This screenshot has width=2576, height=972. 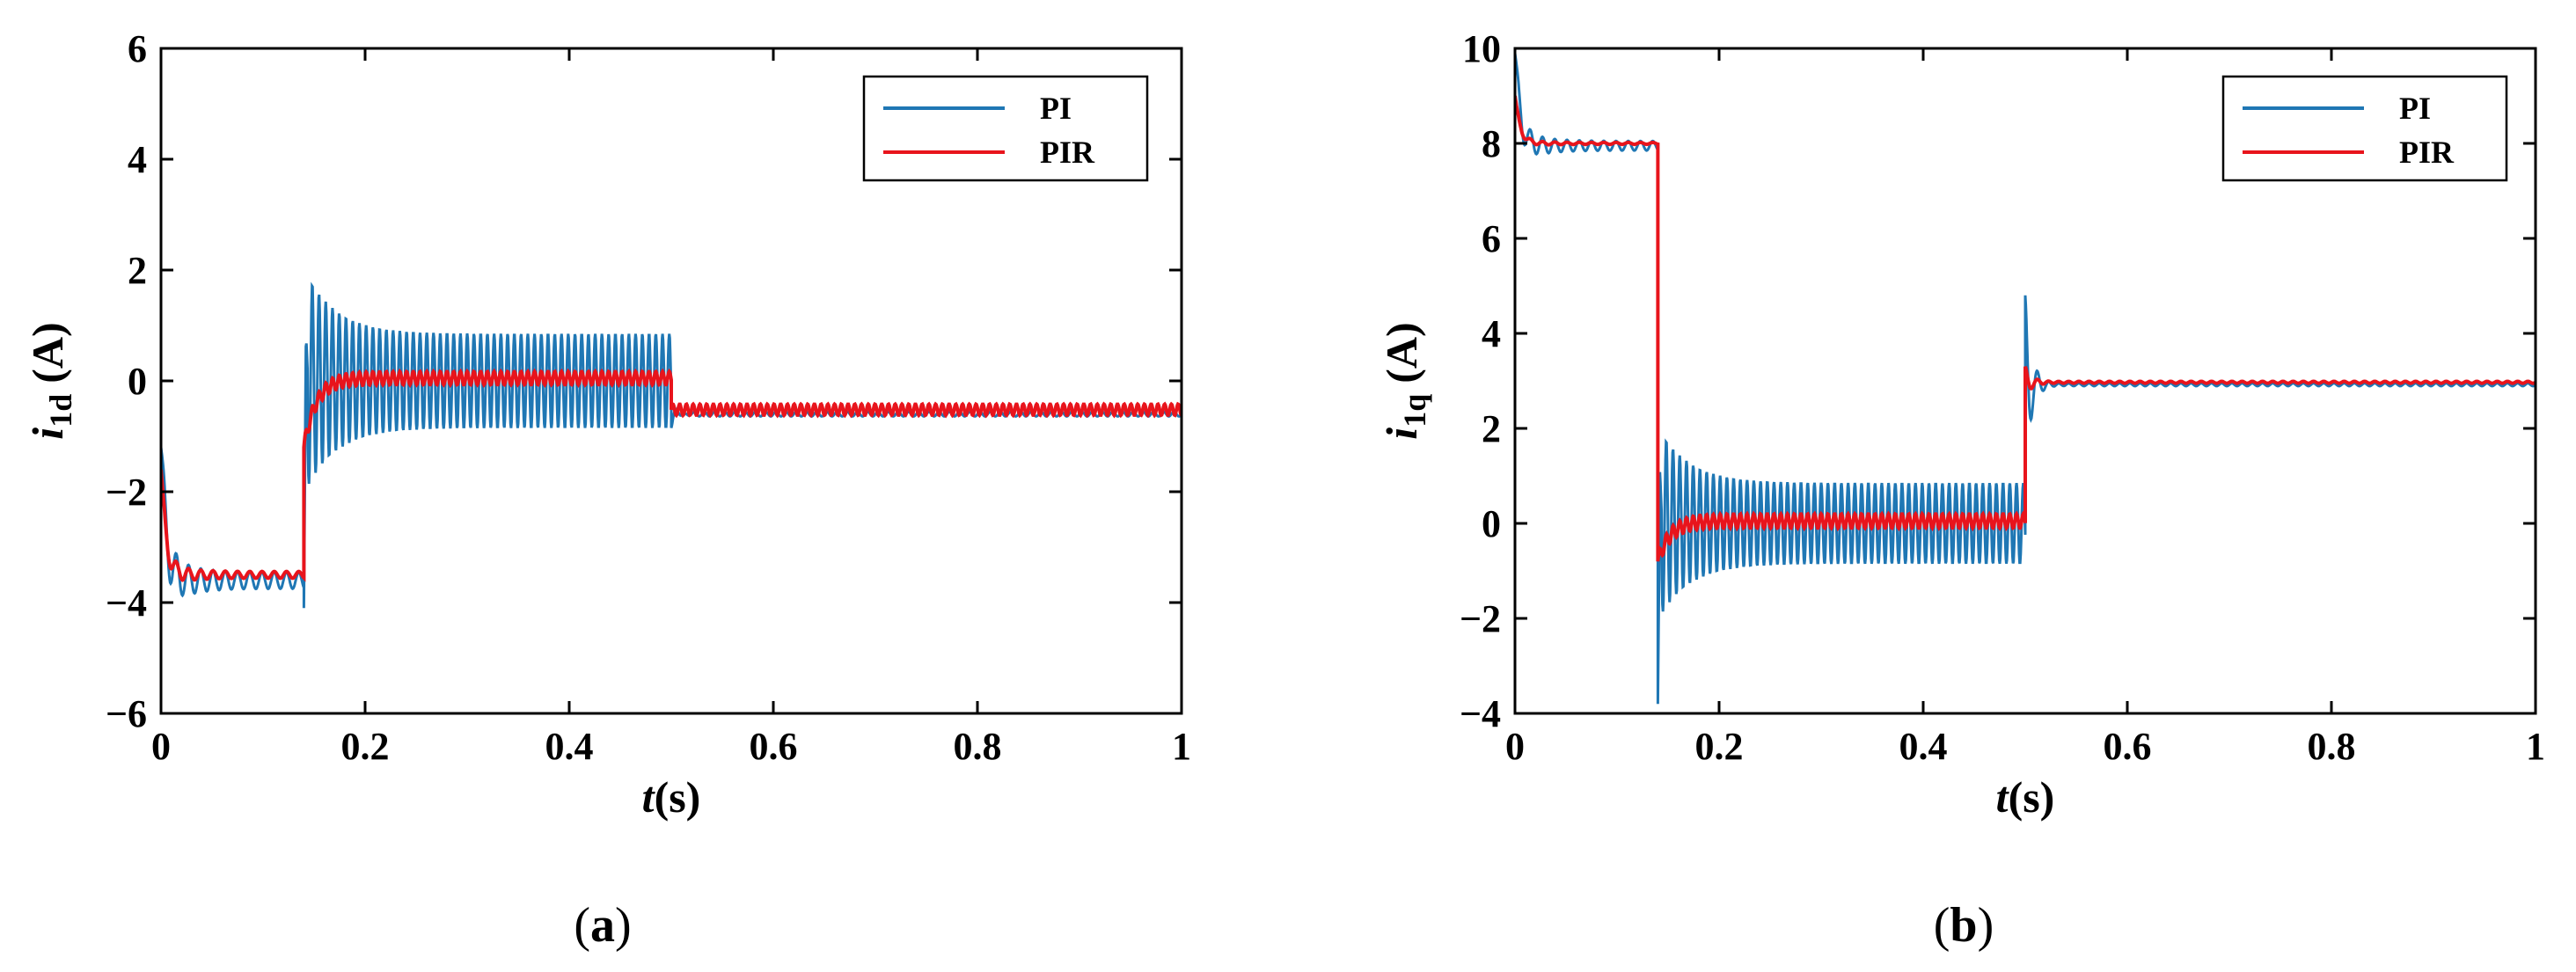 I want to click on caption-open-b: (, so click(x=1942, y=926).